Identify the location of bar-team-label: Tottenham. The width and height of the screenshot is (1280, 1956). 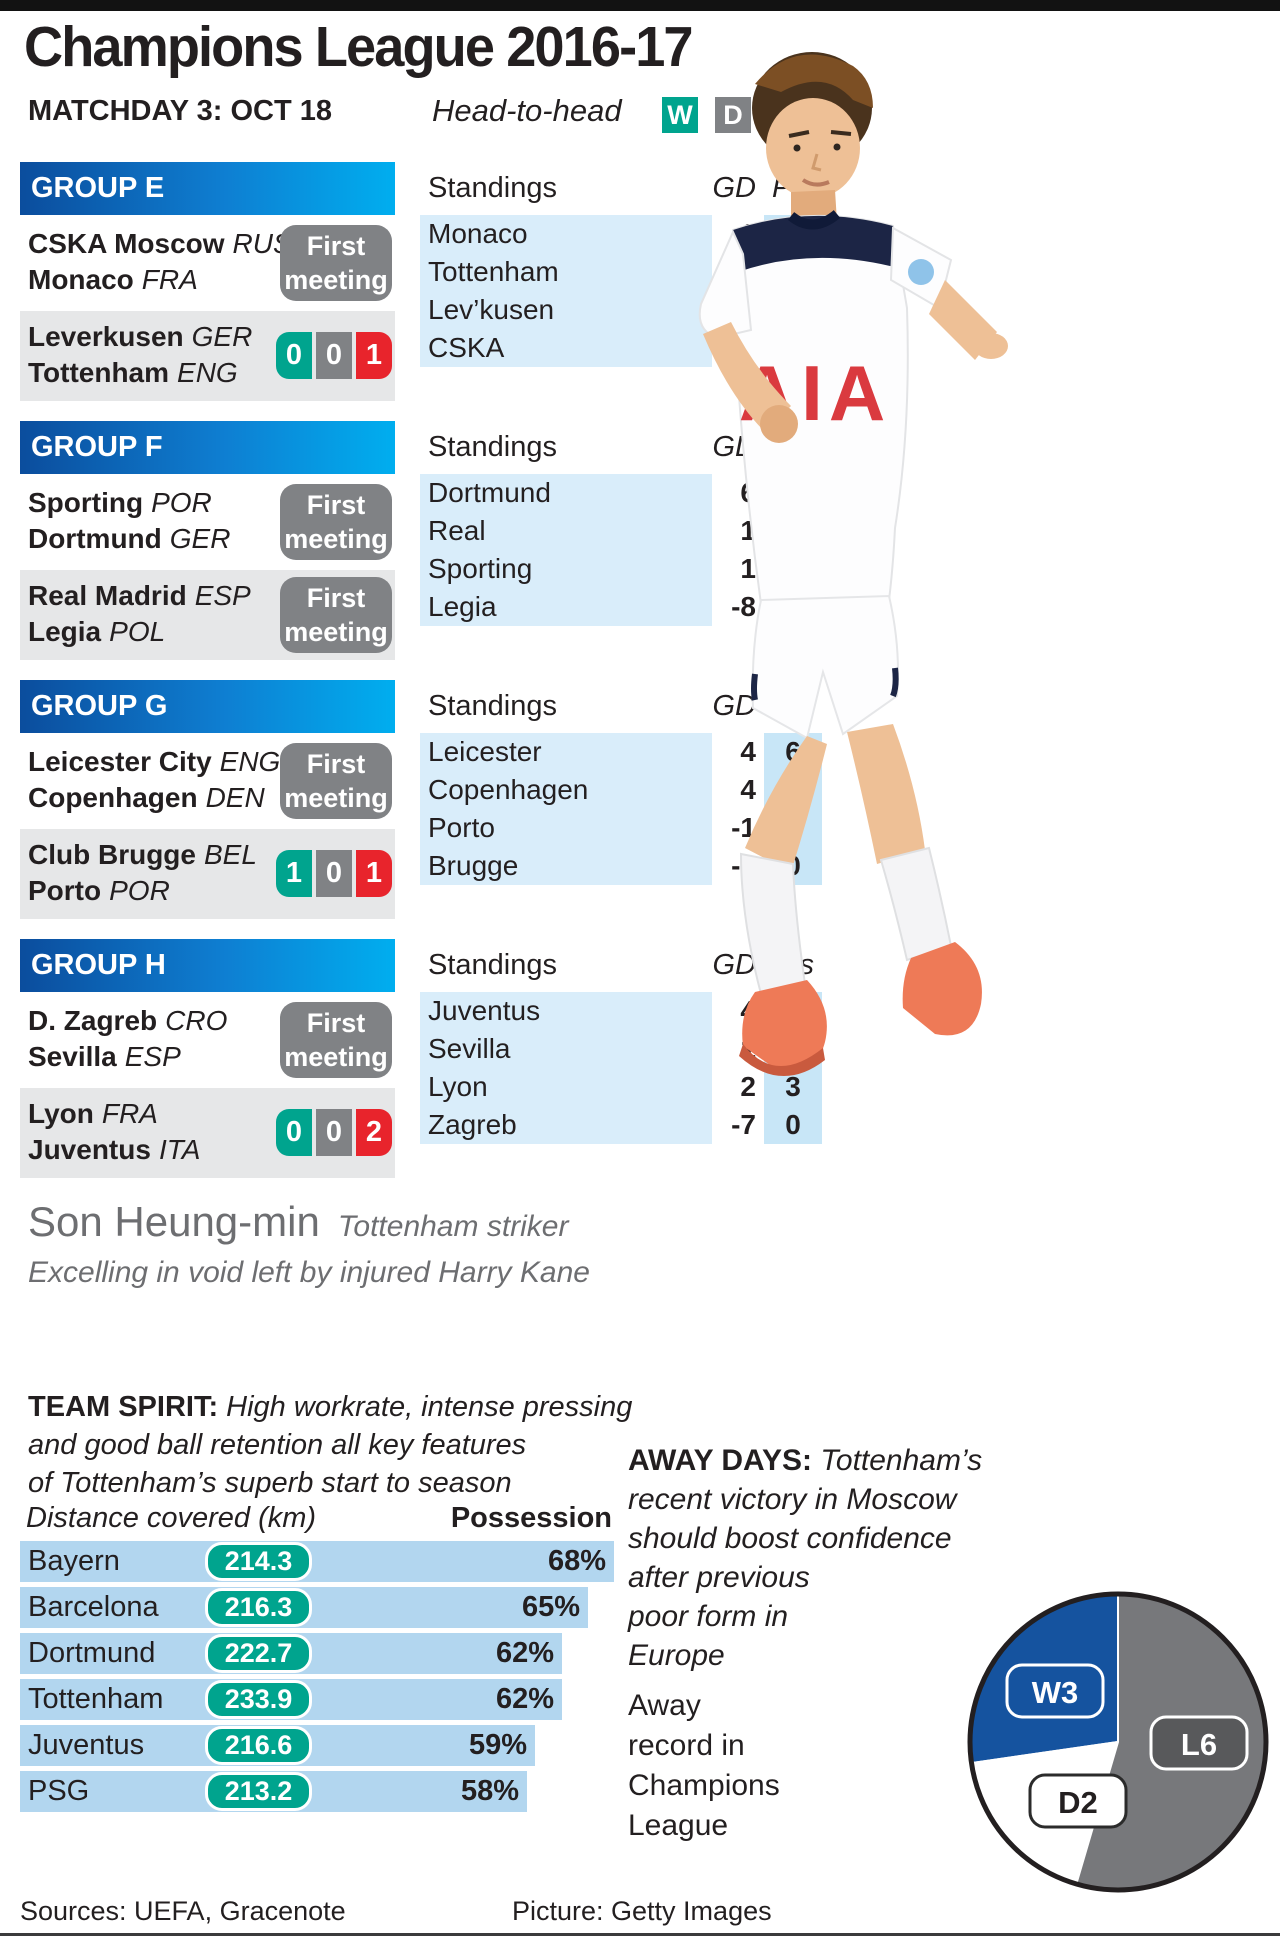
(96, 1699).